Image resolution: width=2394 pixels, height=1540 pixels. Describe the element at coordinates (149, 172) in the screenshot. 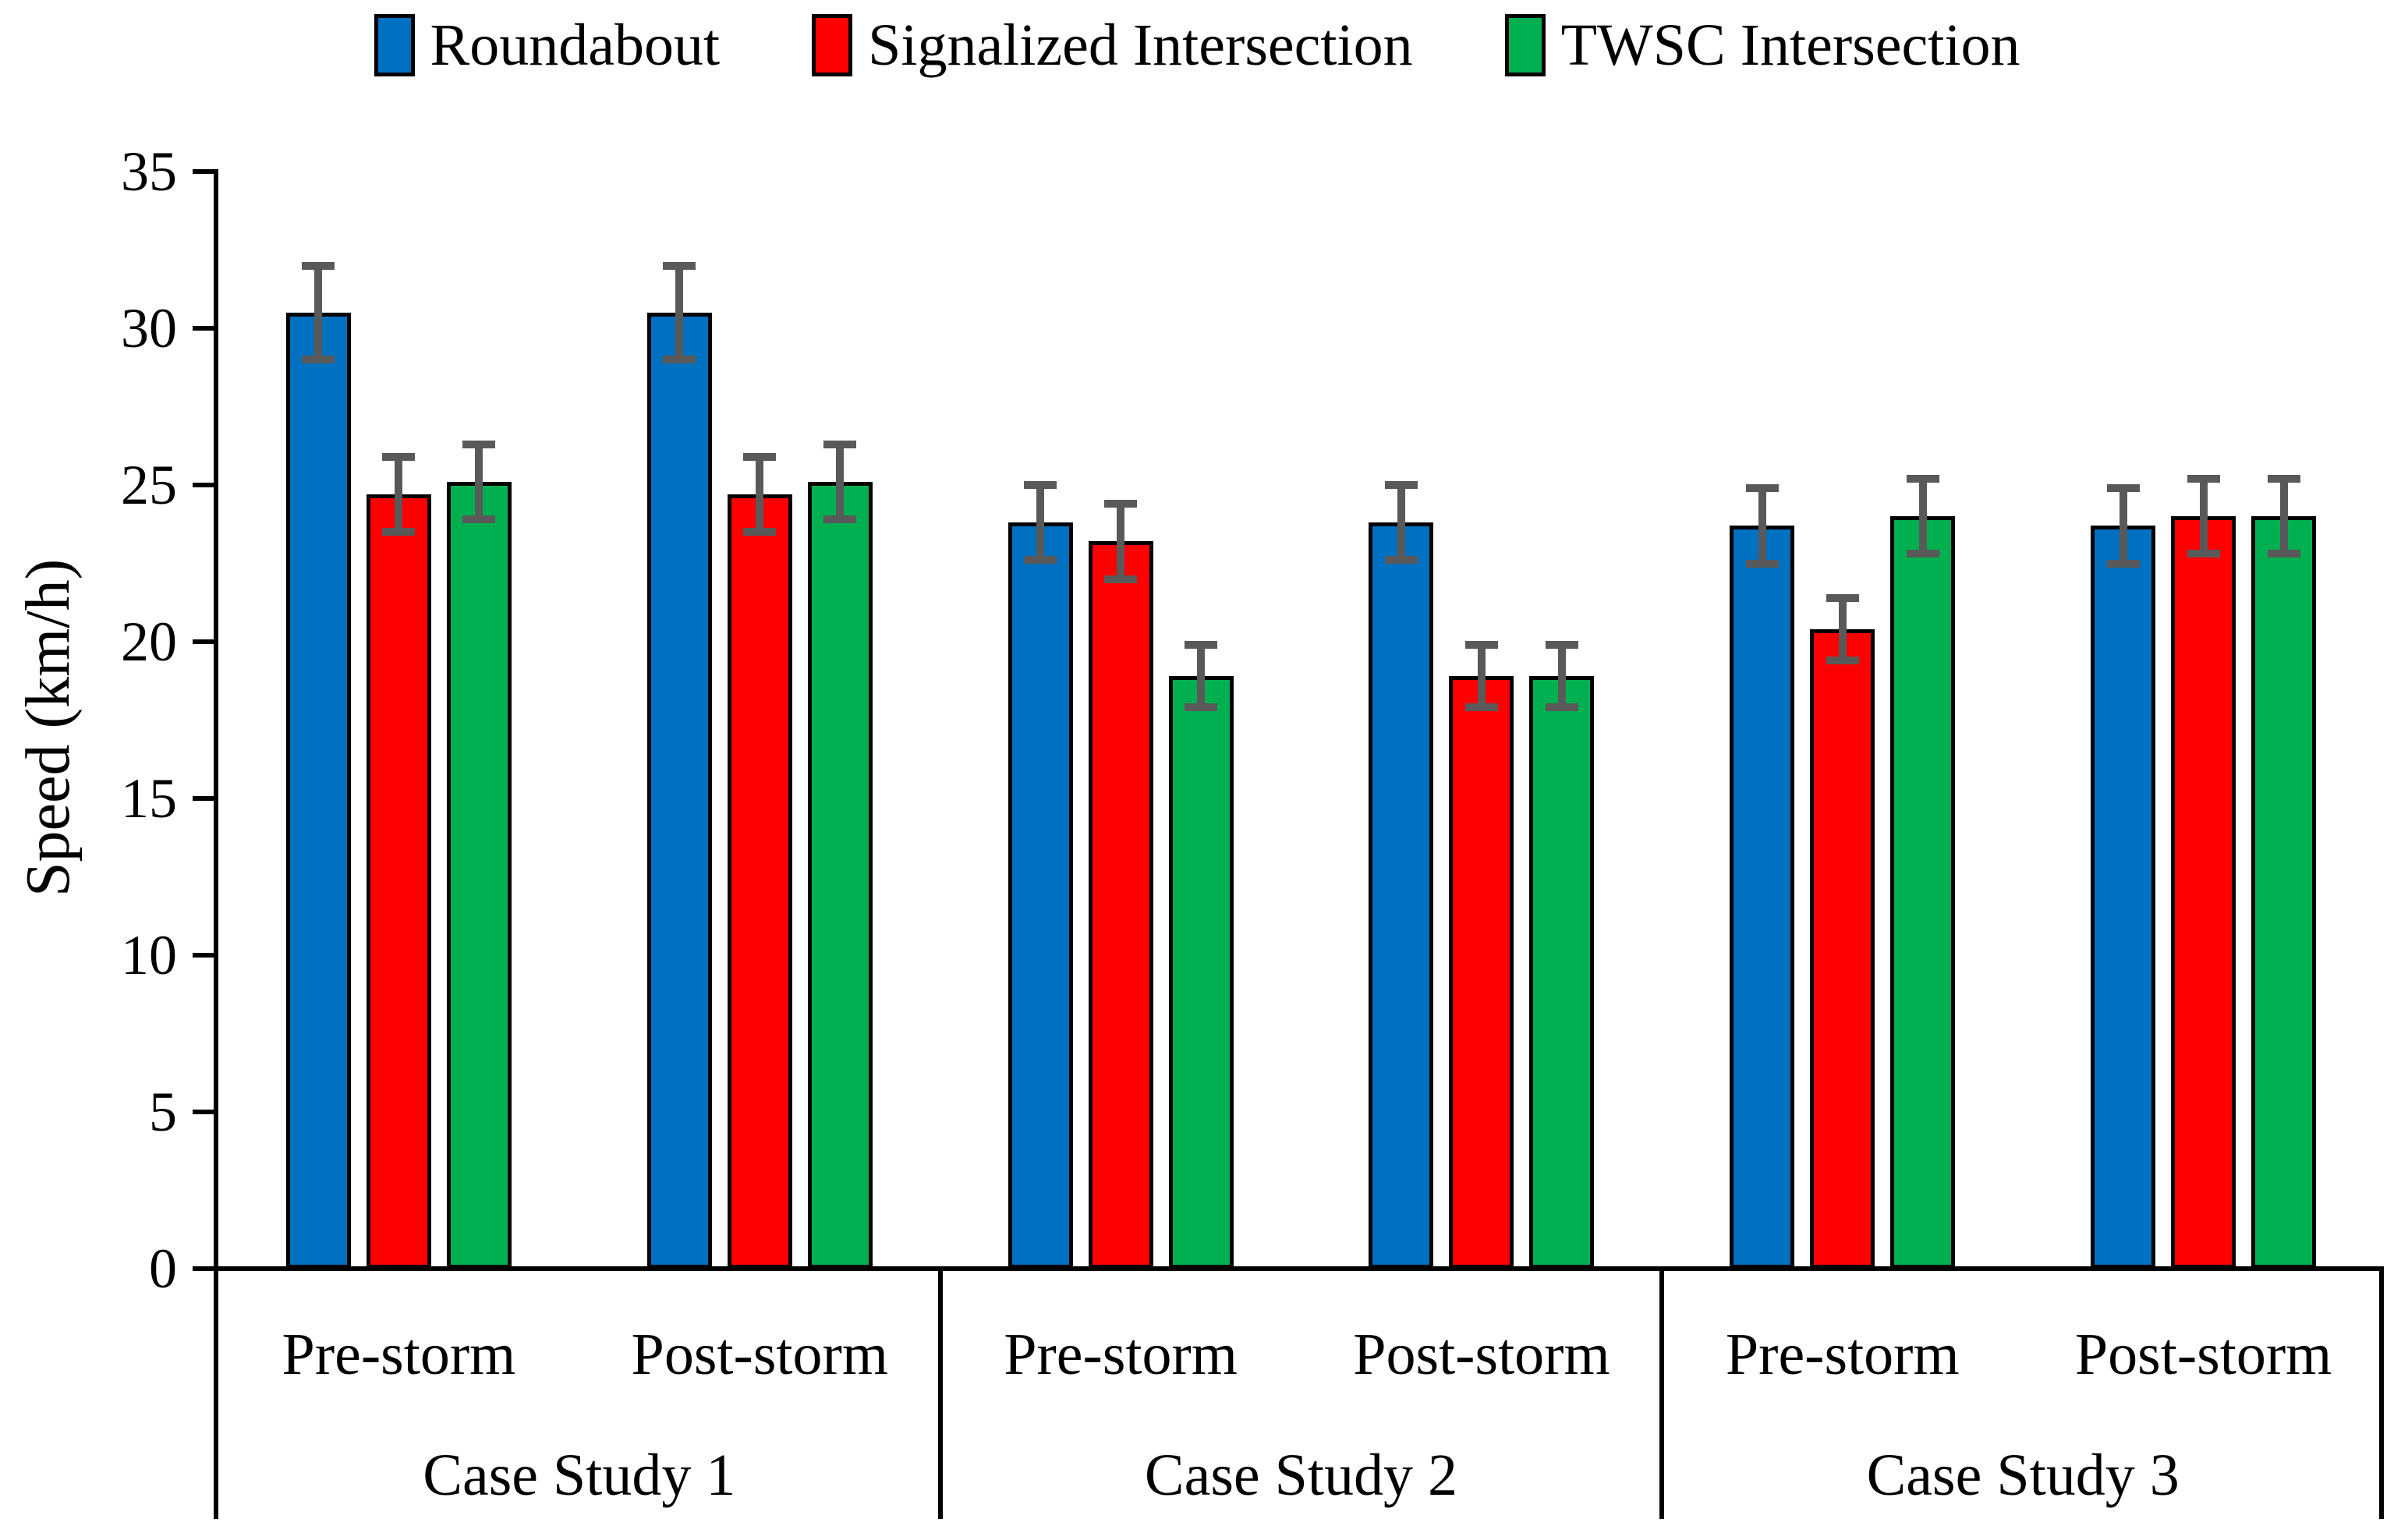

I see `y-tick-label: 35` at that location.